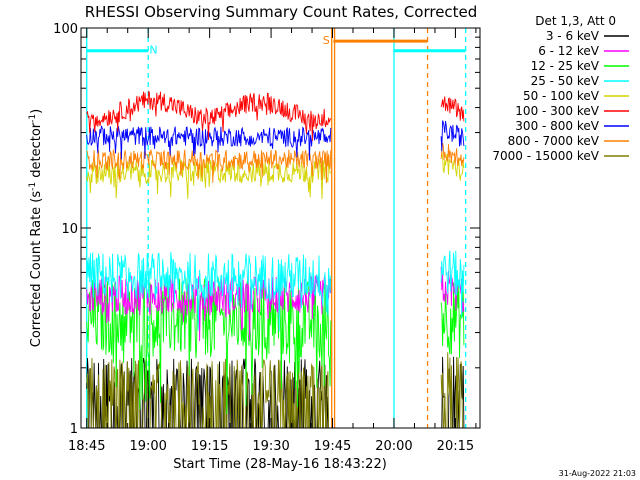  Describe the element at coordinates (575, 21) in the screenshot. I see `legend-title: Det 1,3, Att 0` at that location.